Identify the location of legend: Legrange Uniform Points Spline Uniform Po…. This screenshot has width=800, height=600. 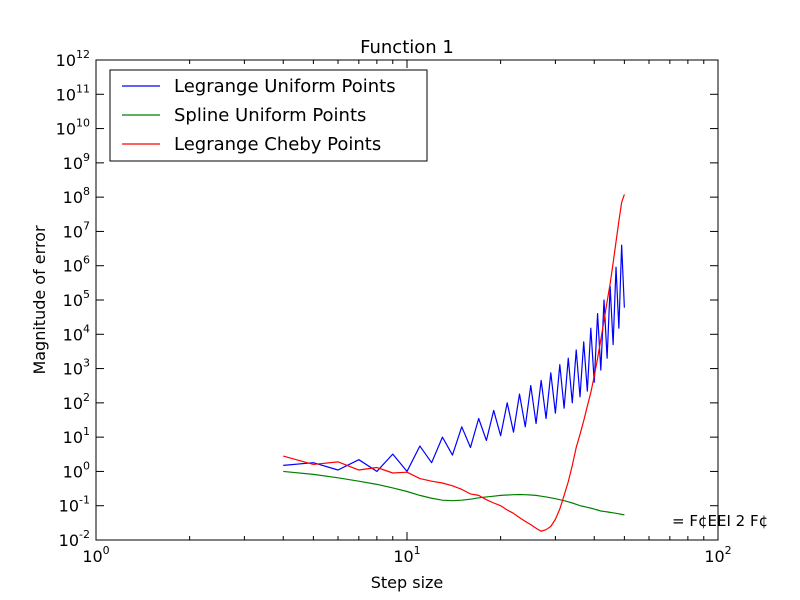
(268, 115).